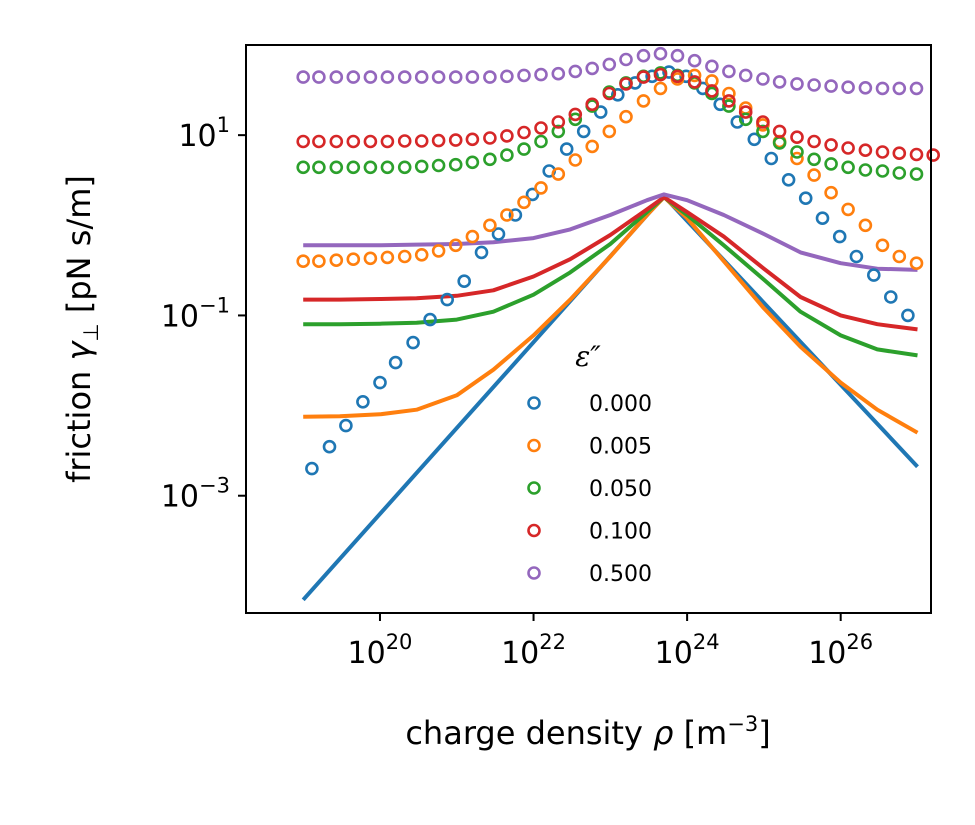  I want to click on legend-label-3: 0.100, so click(620, 532).